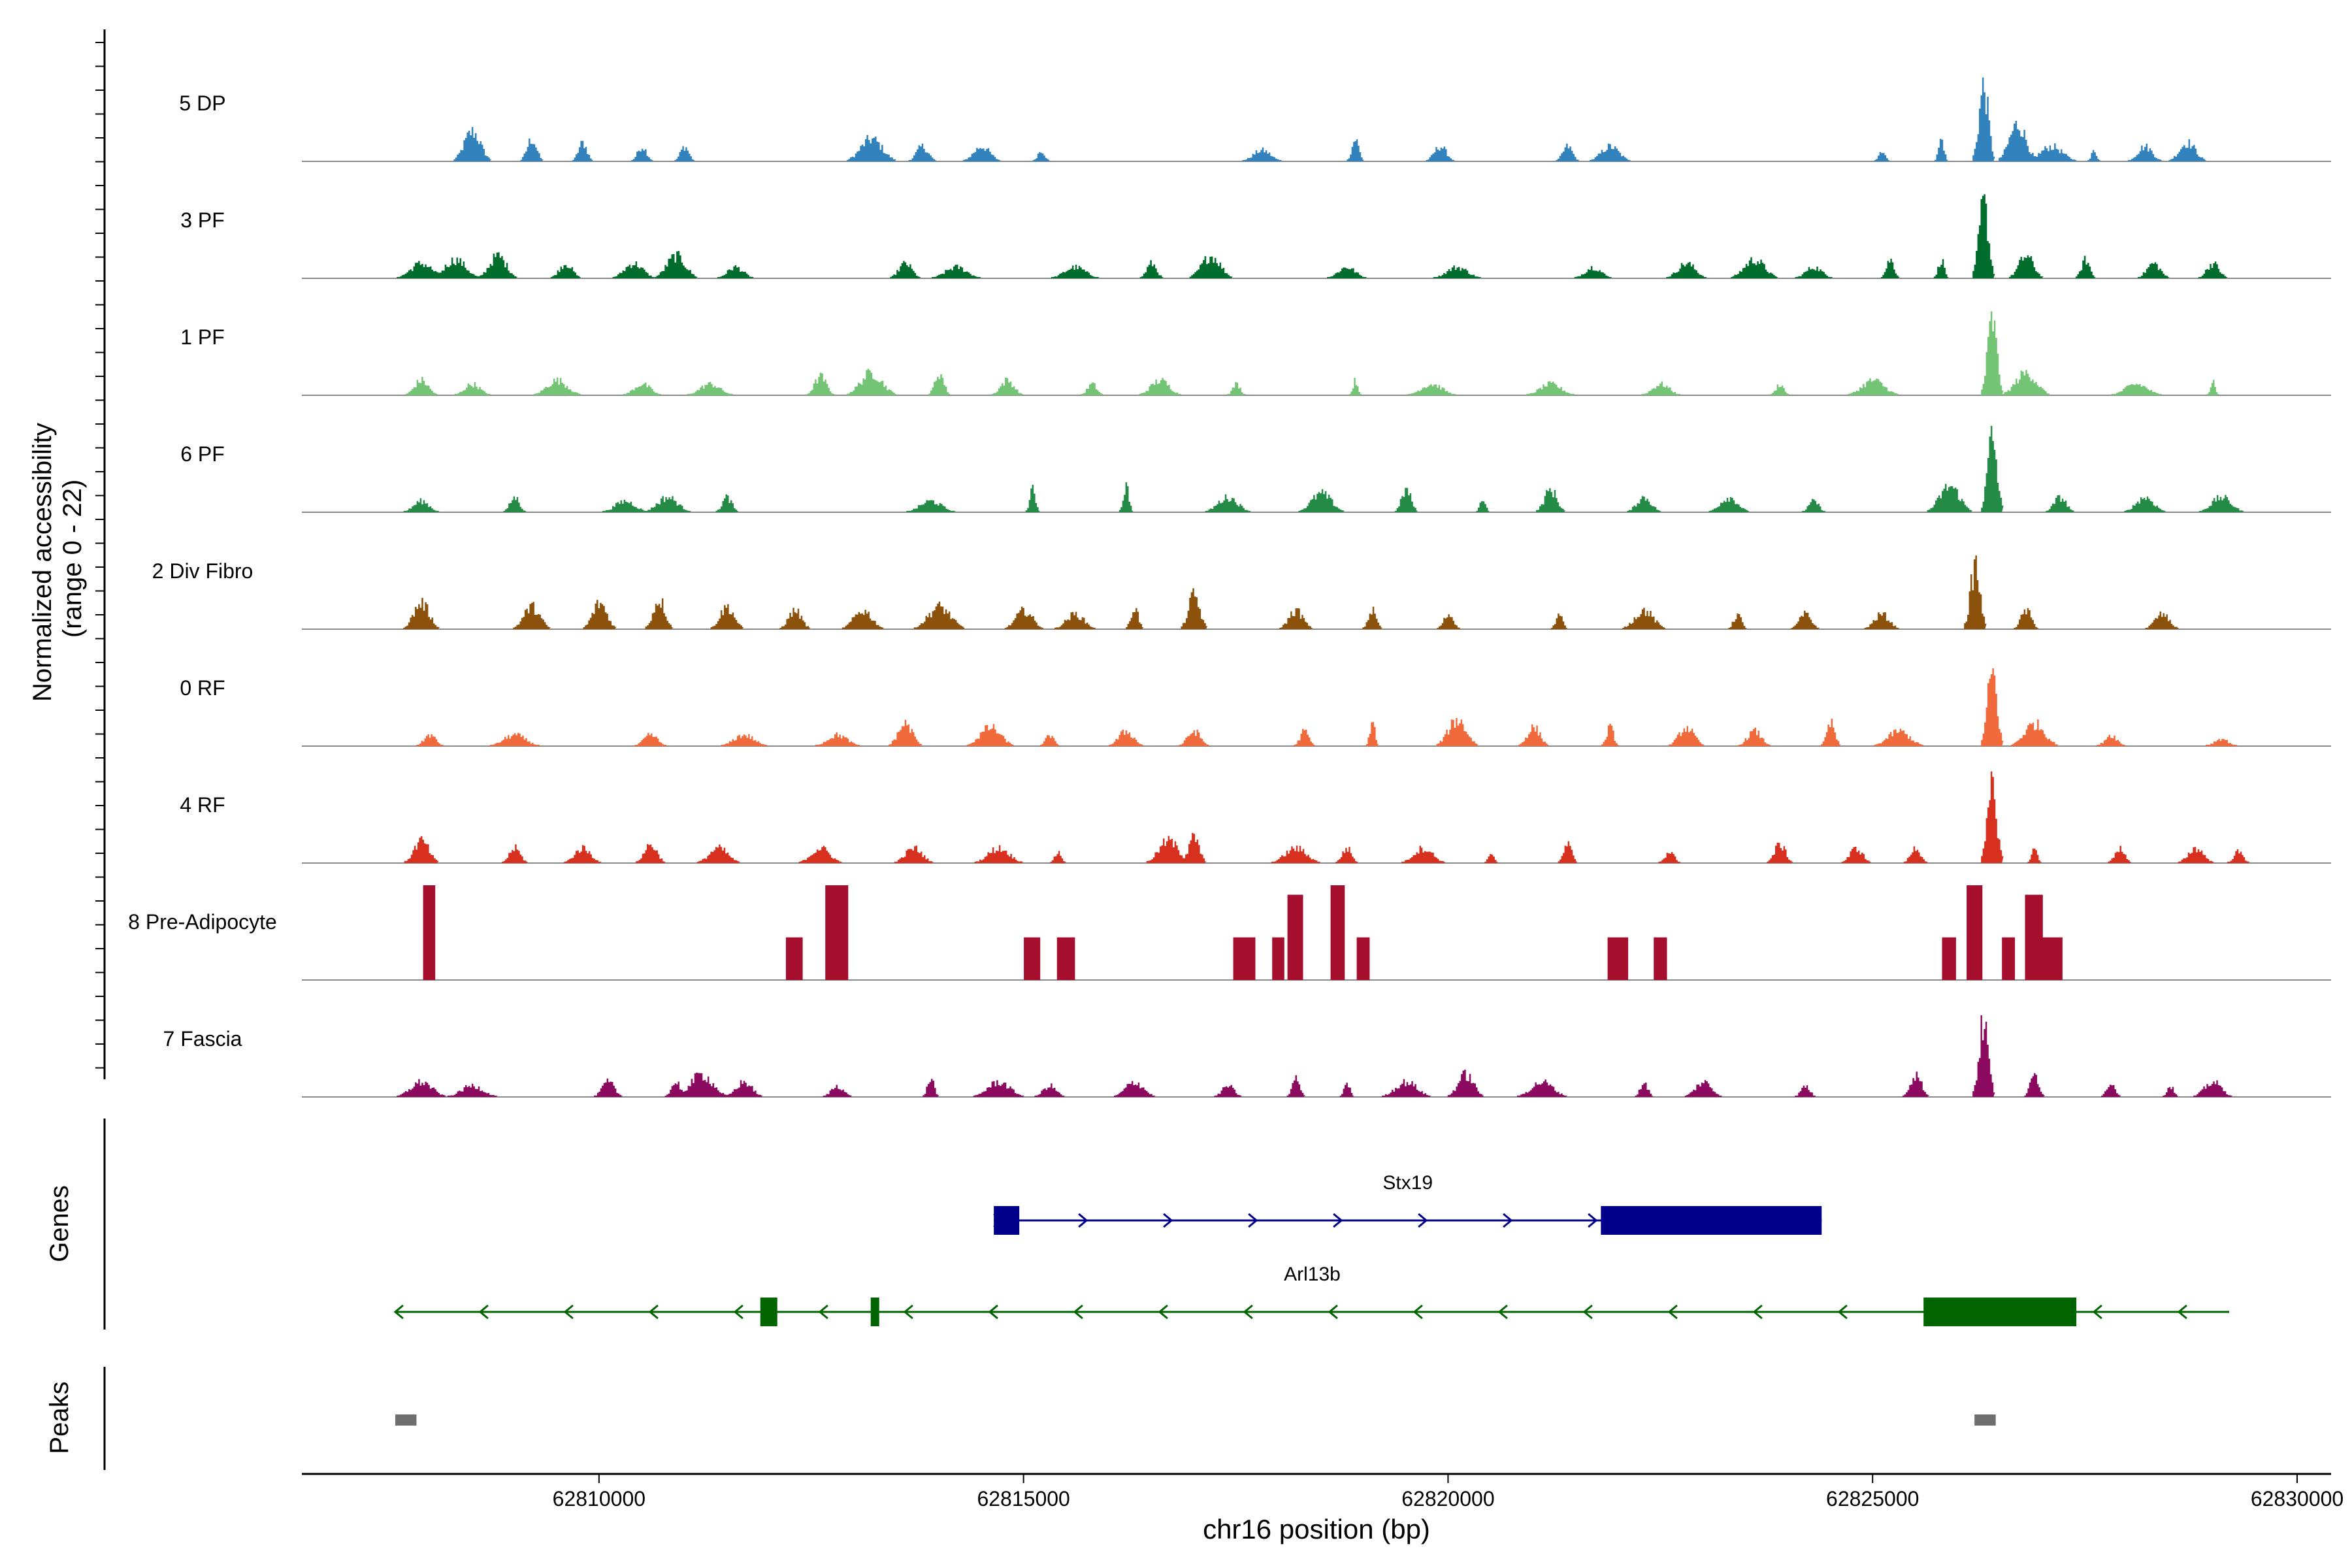  What do you see at coordinates (1316, 1529) in the screenshot?
I see `x-axis-title: chr16 position (bp)` at bounding box center [1316, 1529].